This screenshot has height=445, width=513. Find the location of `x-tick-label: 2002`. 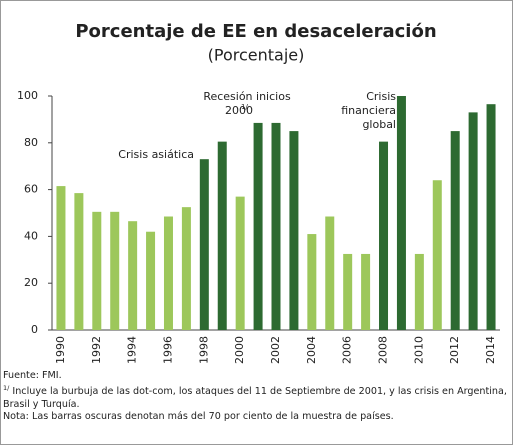

x-tick-label: 2002 is located at coordinates (275, 350).